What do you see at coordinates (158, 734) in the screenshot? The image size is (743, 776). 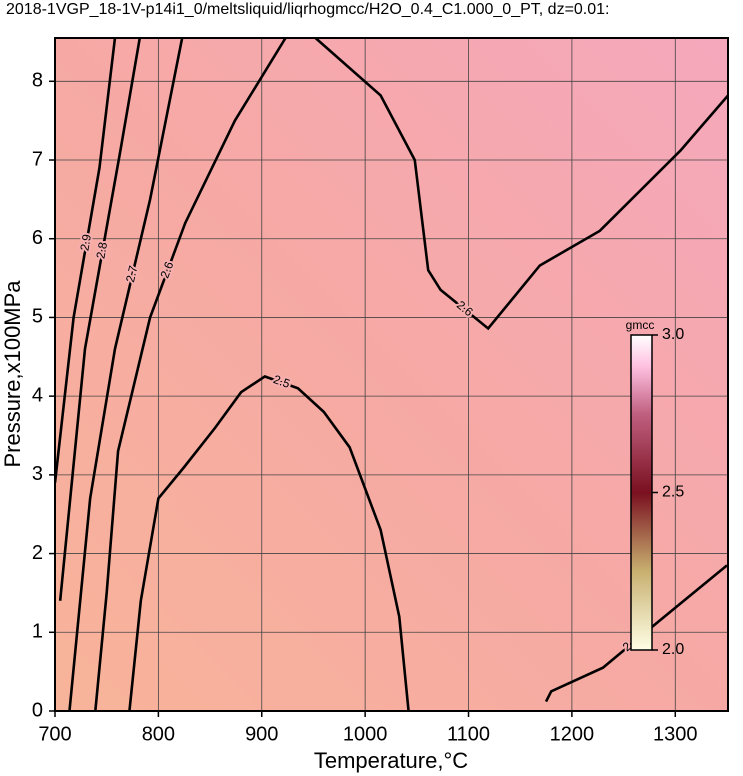 I see `x-tick-label: 800` at bounding box center [158, 734].